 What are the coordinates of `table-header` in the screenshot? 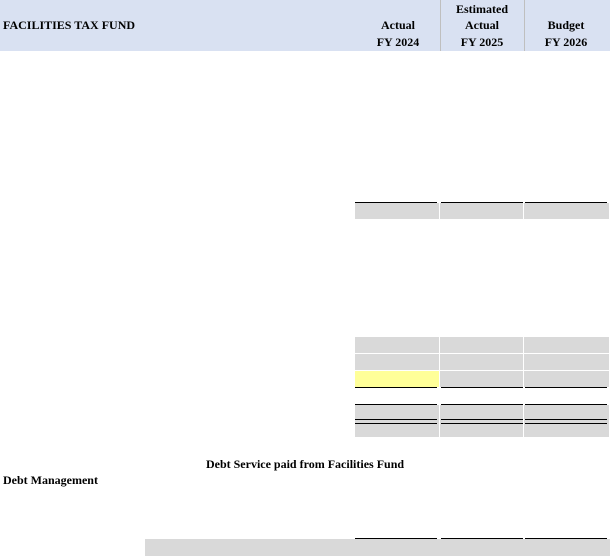 It's located at (305, 25).